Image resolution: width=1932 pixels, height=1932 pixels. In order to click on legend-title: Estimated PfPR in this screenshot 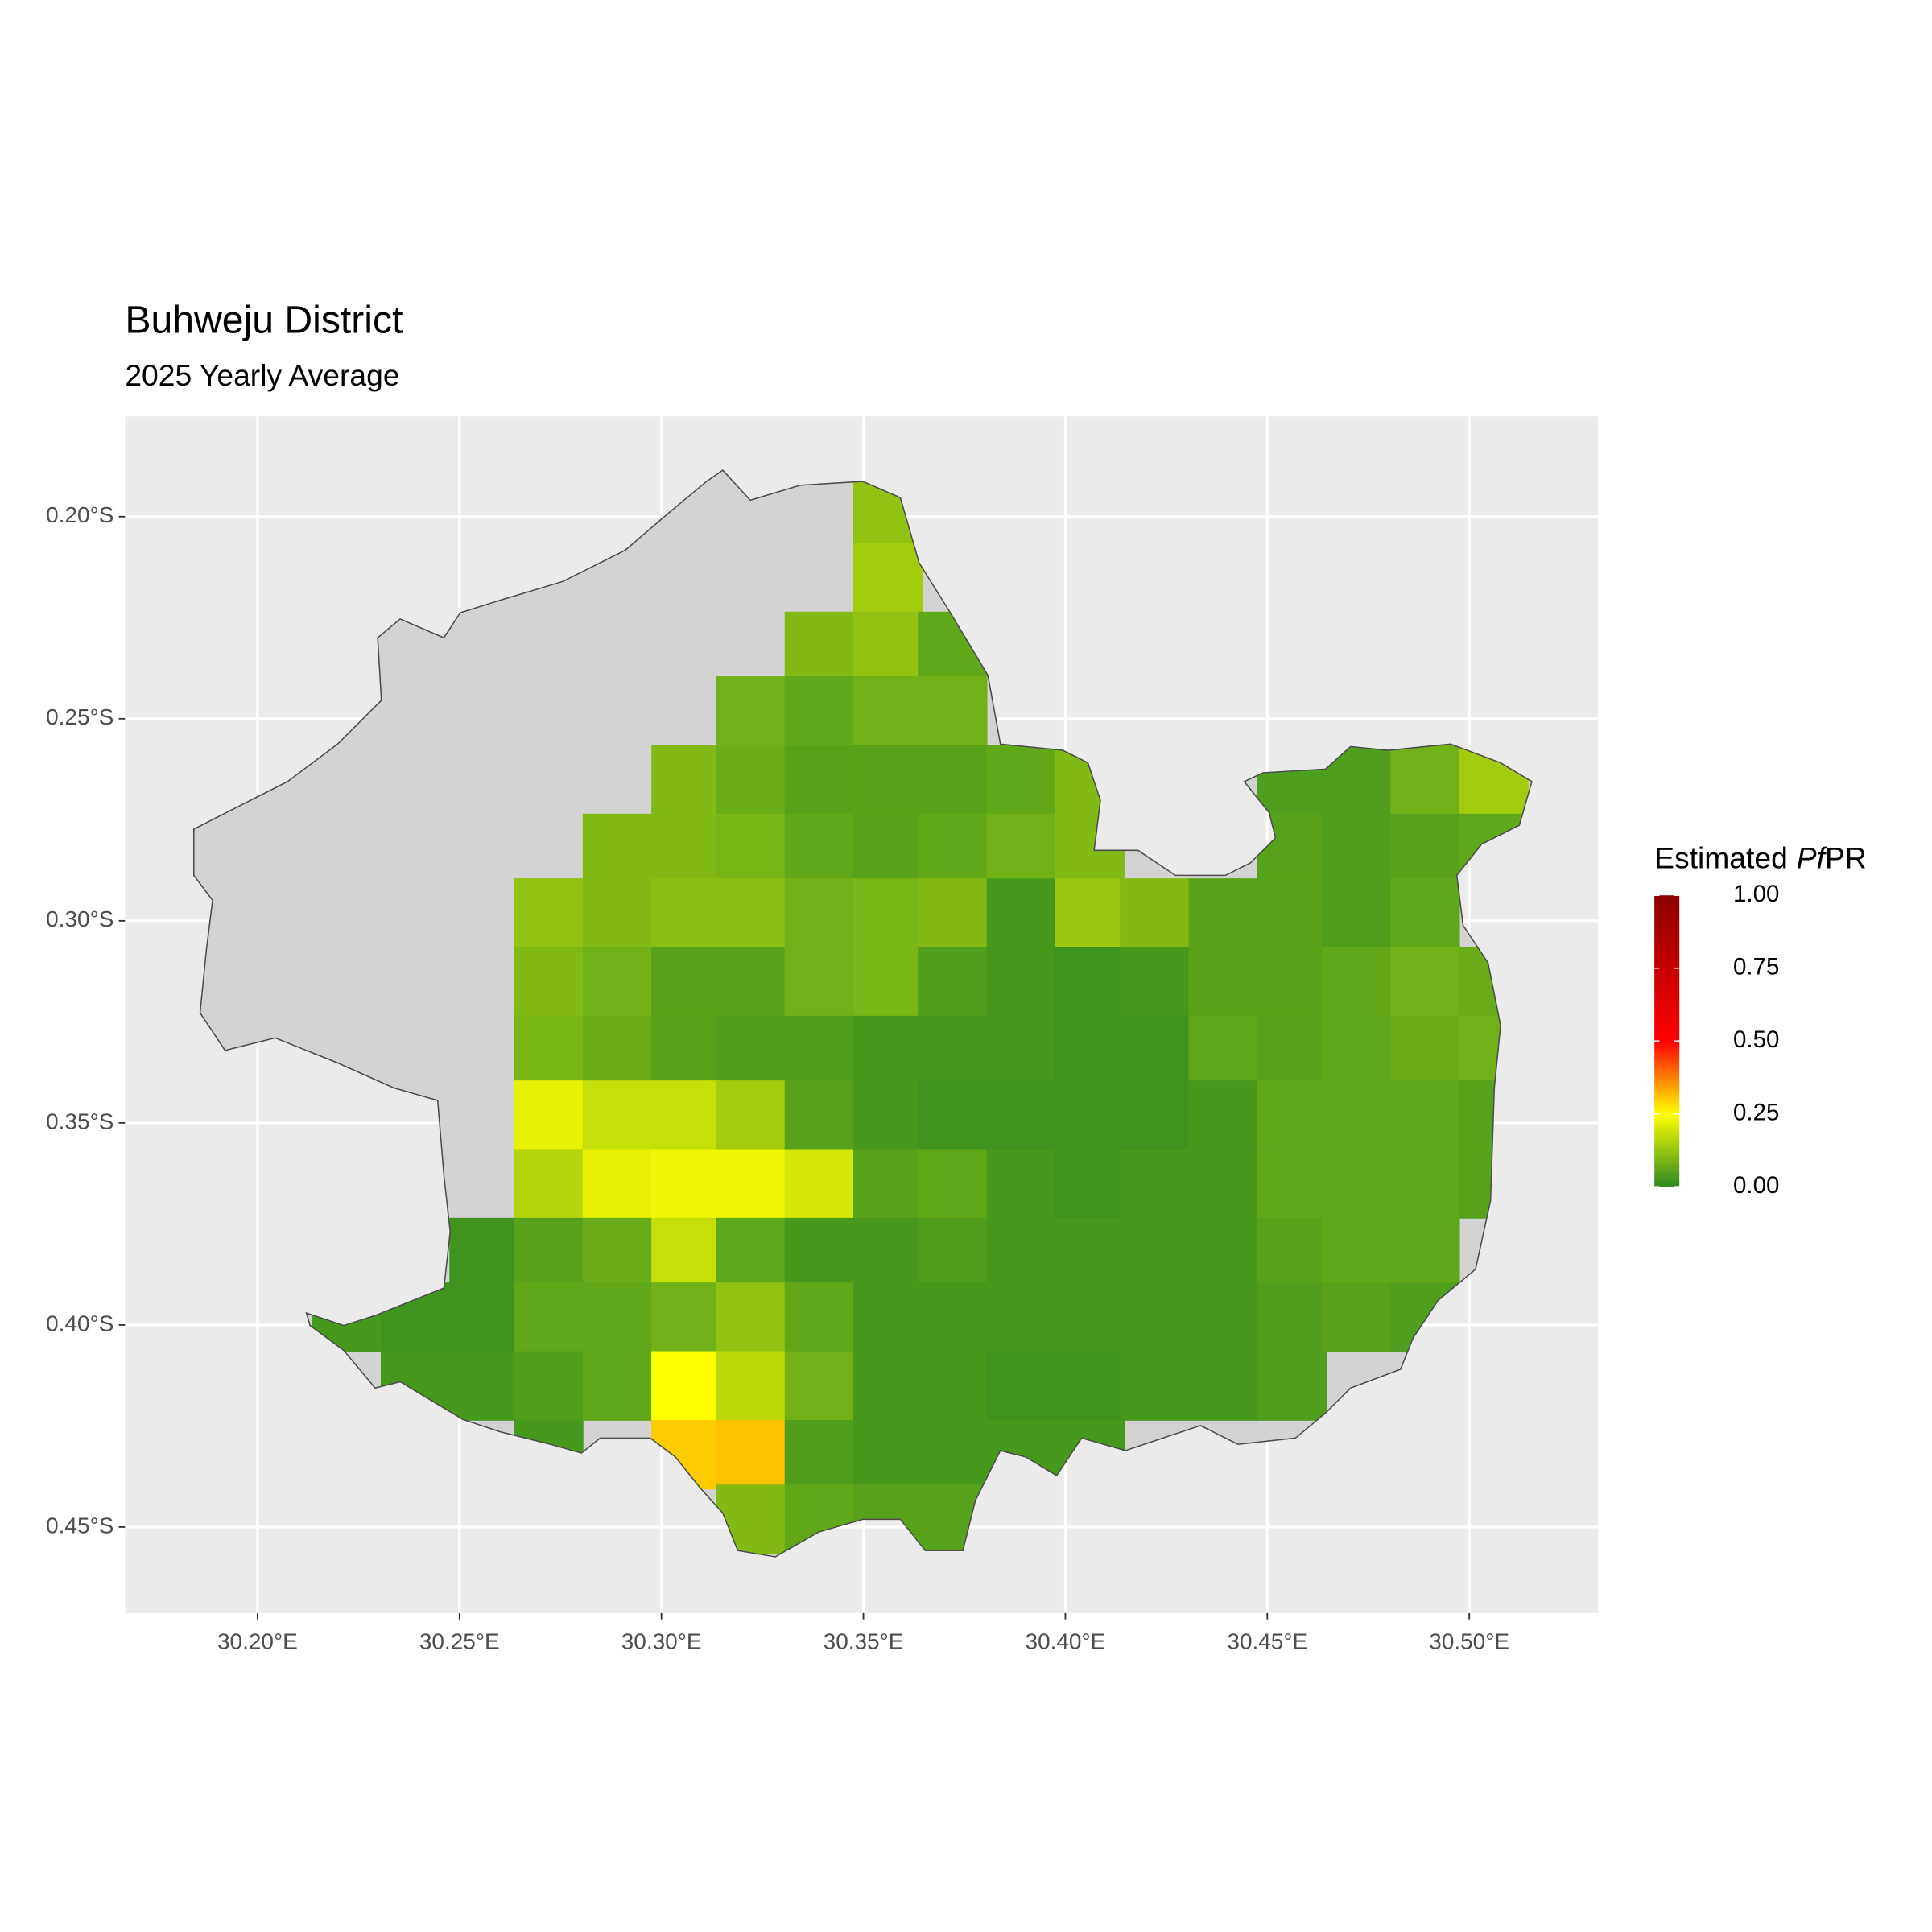, I will do `click(1760, 858)`.